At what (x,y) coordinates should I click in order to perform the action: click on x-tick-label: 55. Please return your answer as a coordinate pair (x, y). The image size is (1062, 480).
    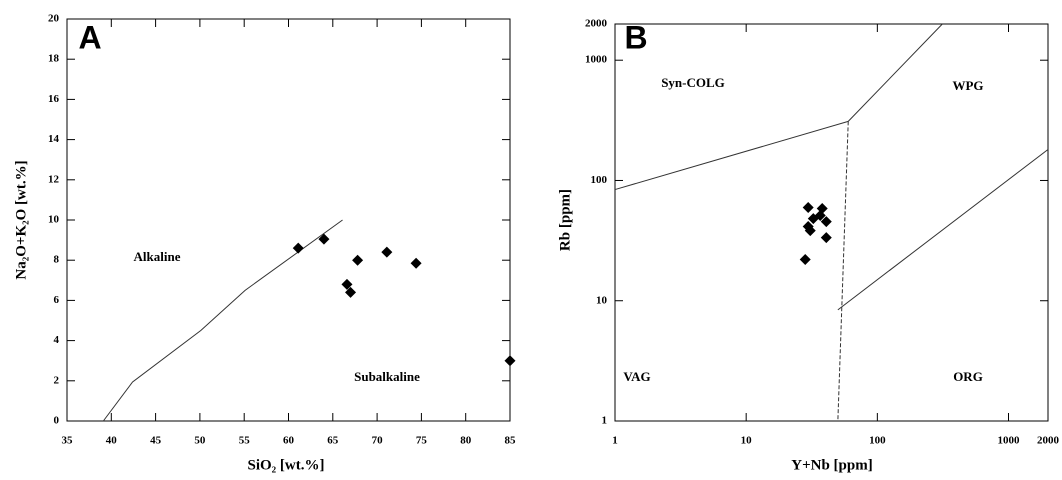
    Looking at the image, I should click on (245, 441).